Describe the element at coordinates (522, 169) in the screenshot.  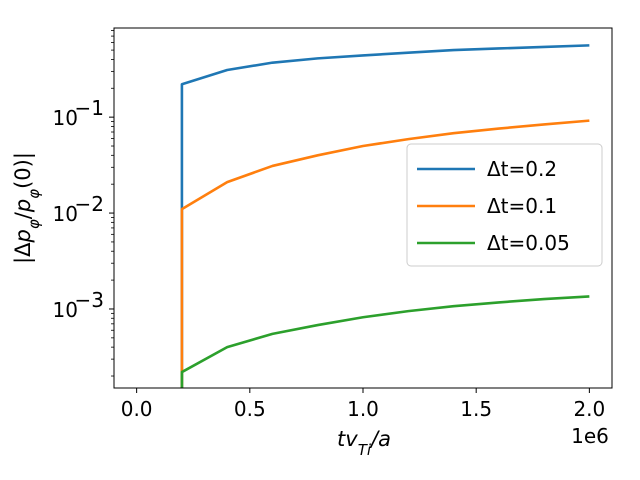
I see `legend-label-0: Δt=0.2` at that location.